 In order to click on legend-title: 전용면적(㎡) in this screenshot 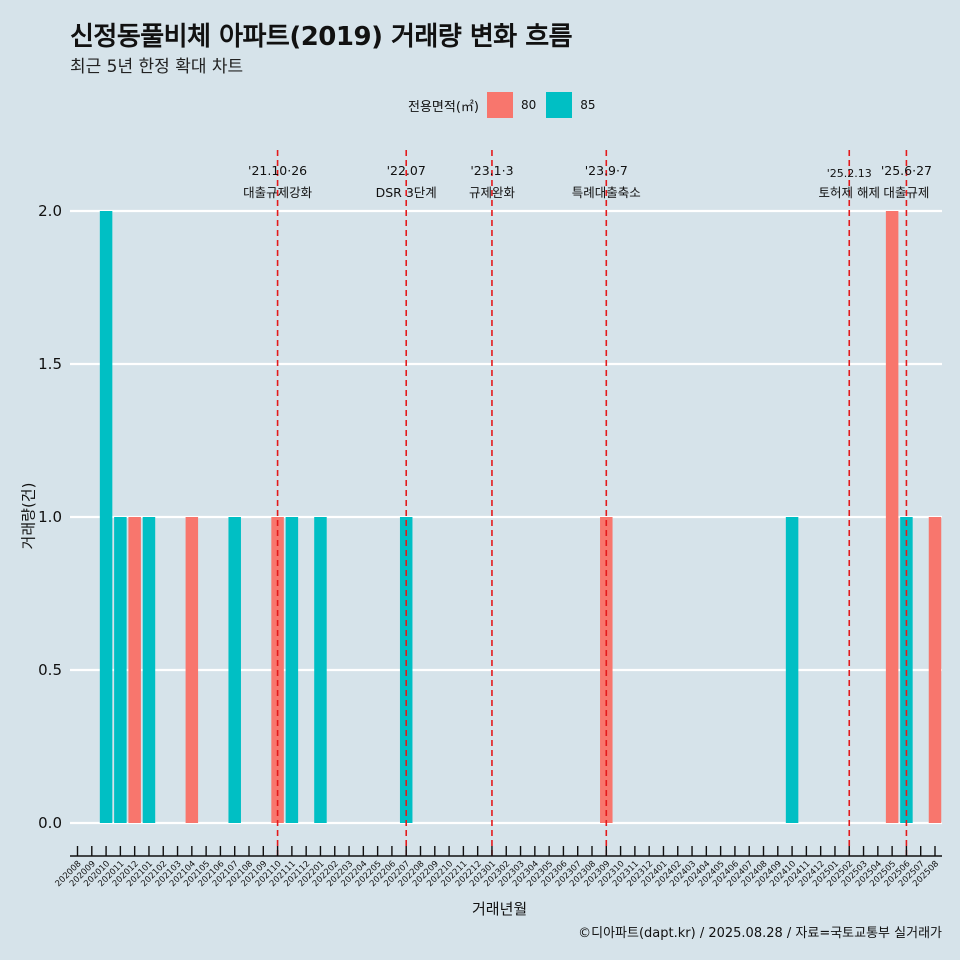, I will do `click(443, 107)`.